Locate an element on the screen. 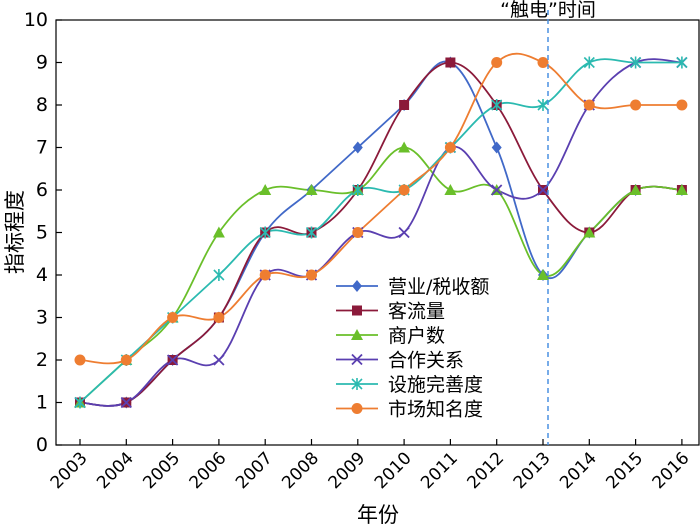 This screenshot has width=700, height=531. legend-label: 客流量 is located at coordinates (416, 312).